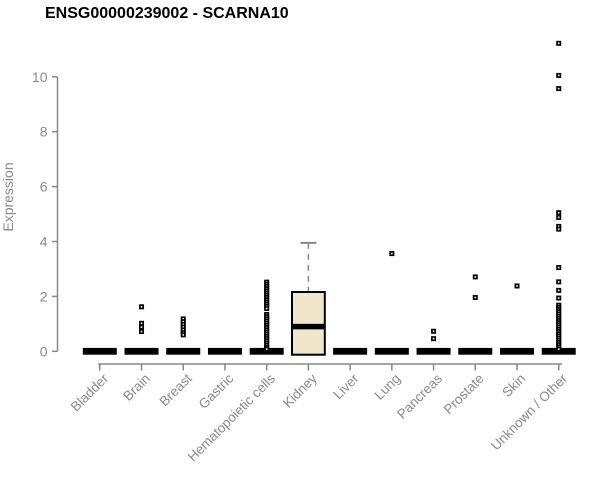 This screenshot has height=500, width=600. Describe the element at coordinates (175, 390) in the screenshot. I see `x-category-label: Breast` at that location.